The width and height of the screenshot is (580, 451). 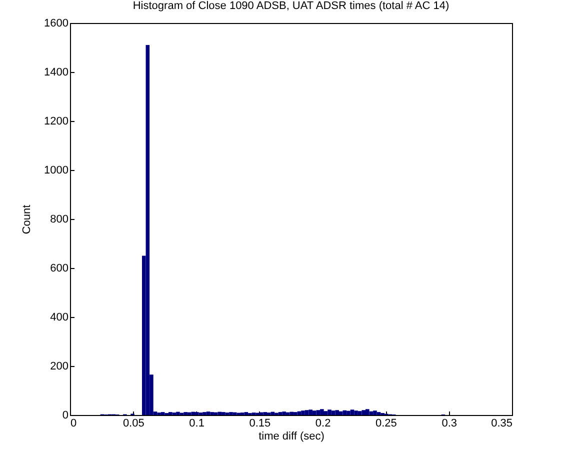 What do you see at coordinates (59, 220) in the screenshot?
I see `y-tick-label: 800` at bounding box center [59, 220].